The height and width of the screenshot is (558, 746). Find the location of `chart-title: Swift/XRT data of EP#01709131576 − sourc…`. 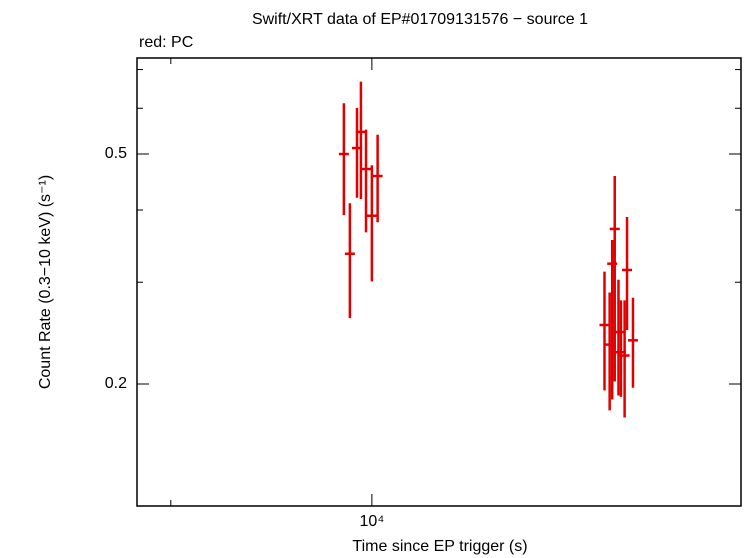

chart-title: Swift/XRT data of EP#01709131576 − sourc… is located at coordinates (420, 19).